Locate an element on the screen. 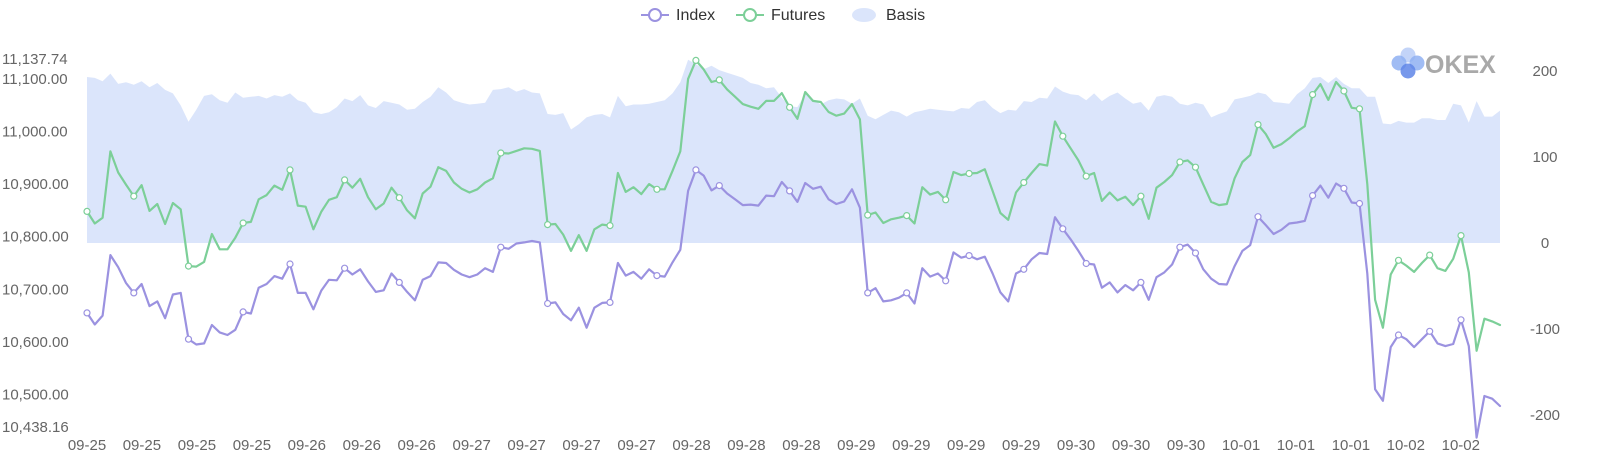 The width and height of the screenshot is (1600, 468). x-tick-label: 09-25 is located at coordinates (142, 445).